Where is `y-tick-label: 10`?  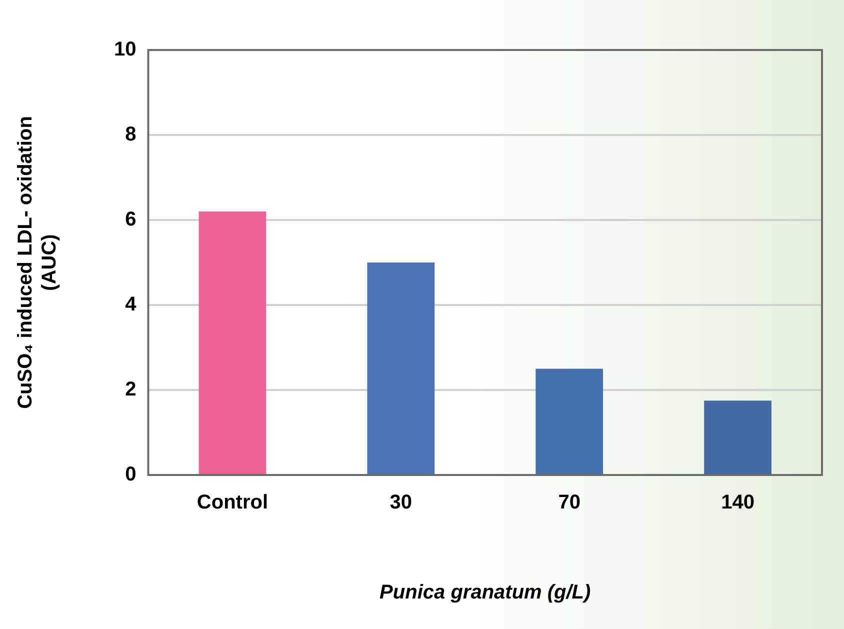
y-tick-label: 10 is located at coordinates (125, 49).